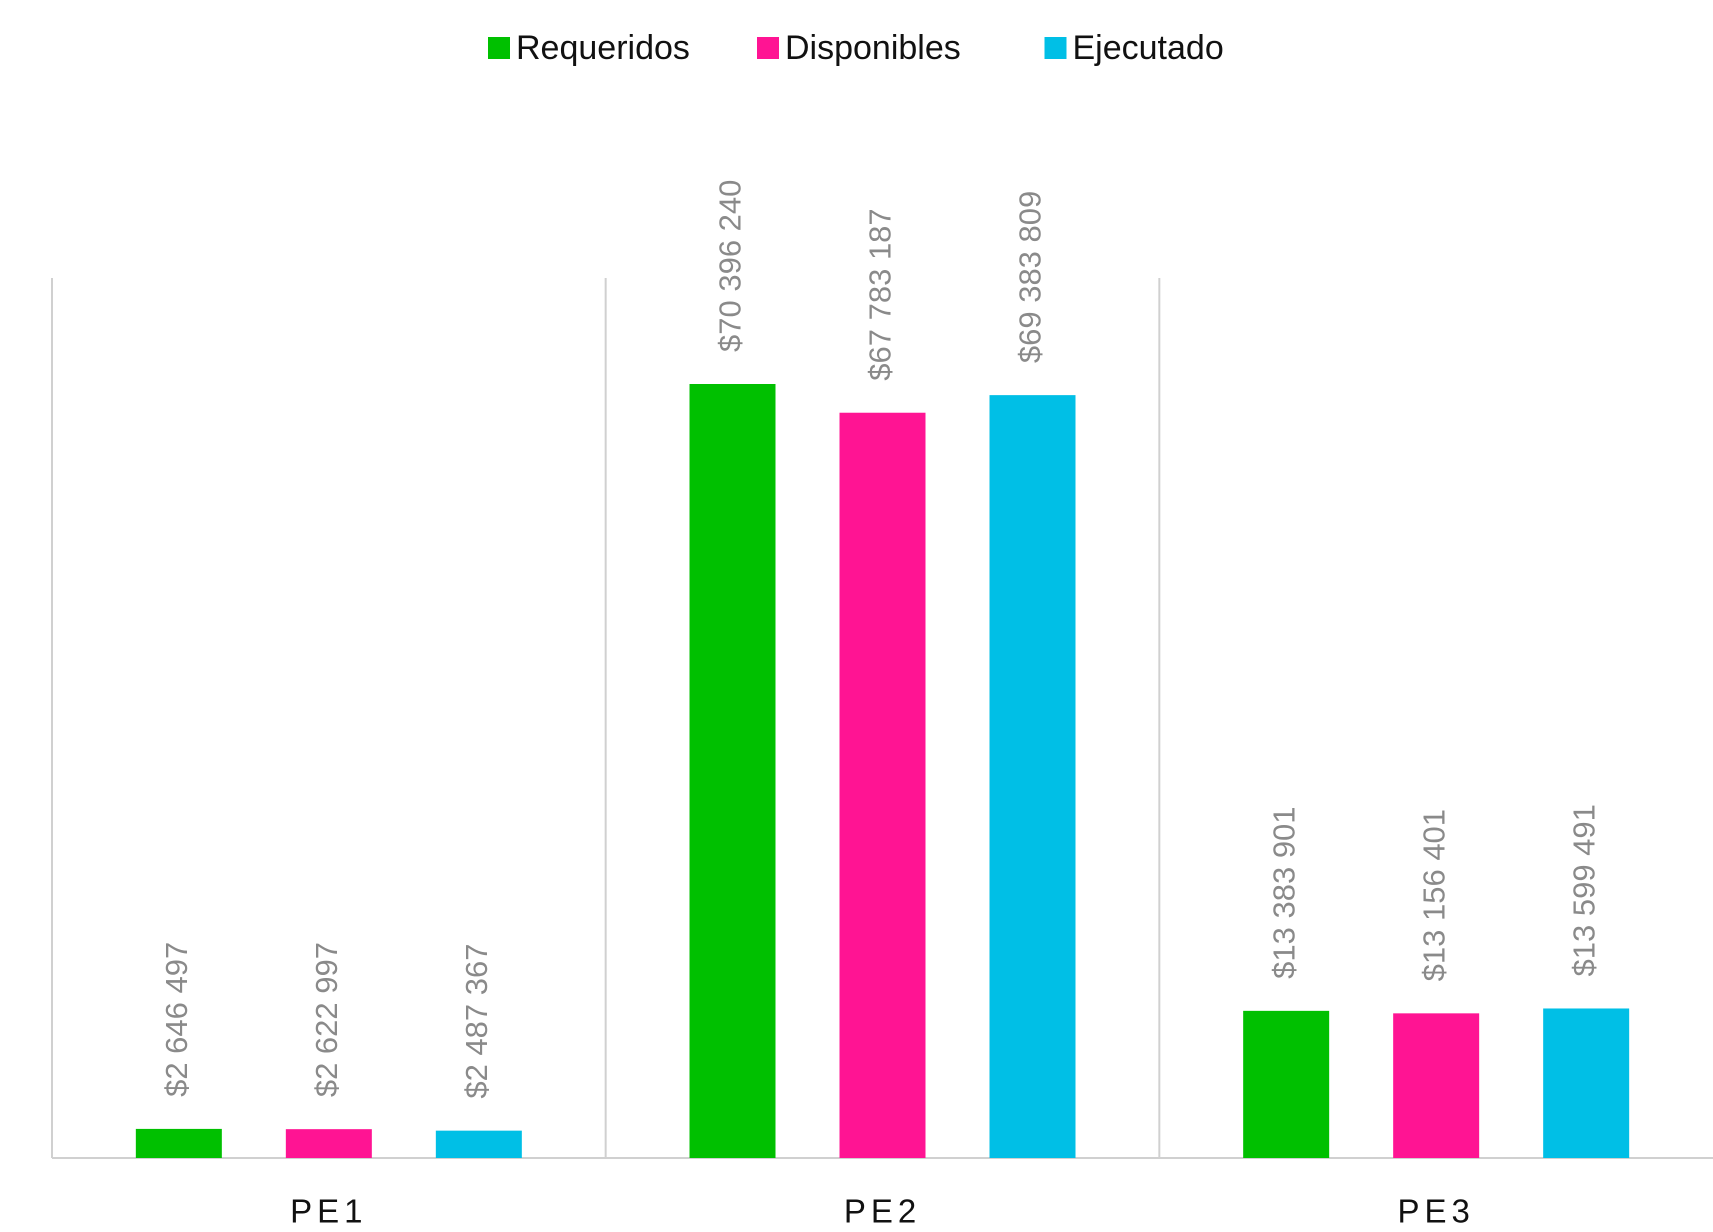  What do you see at coordinates (176, 1019) in the screenshot?
I see `data-label: $2 646 497` at bounding box center [176, 1019].